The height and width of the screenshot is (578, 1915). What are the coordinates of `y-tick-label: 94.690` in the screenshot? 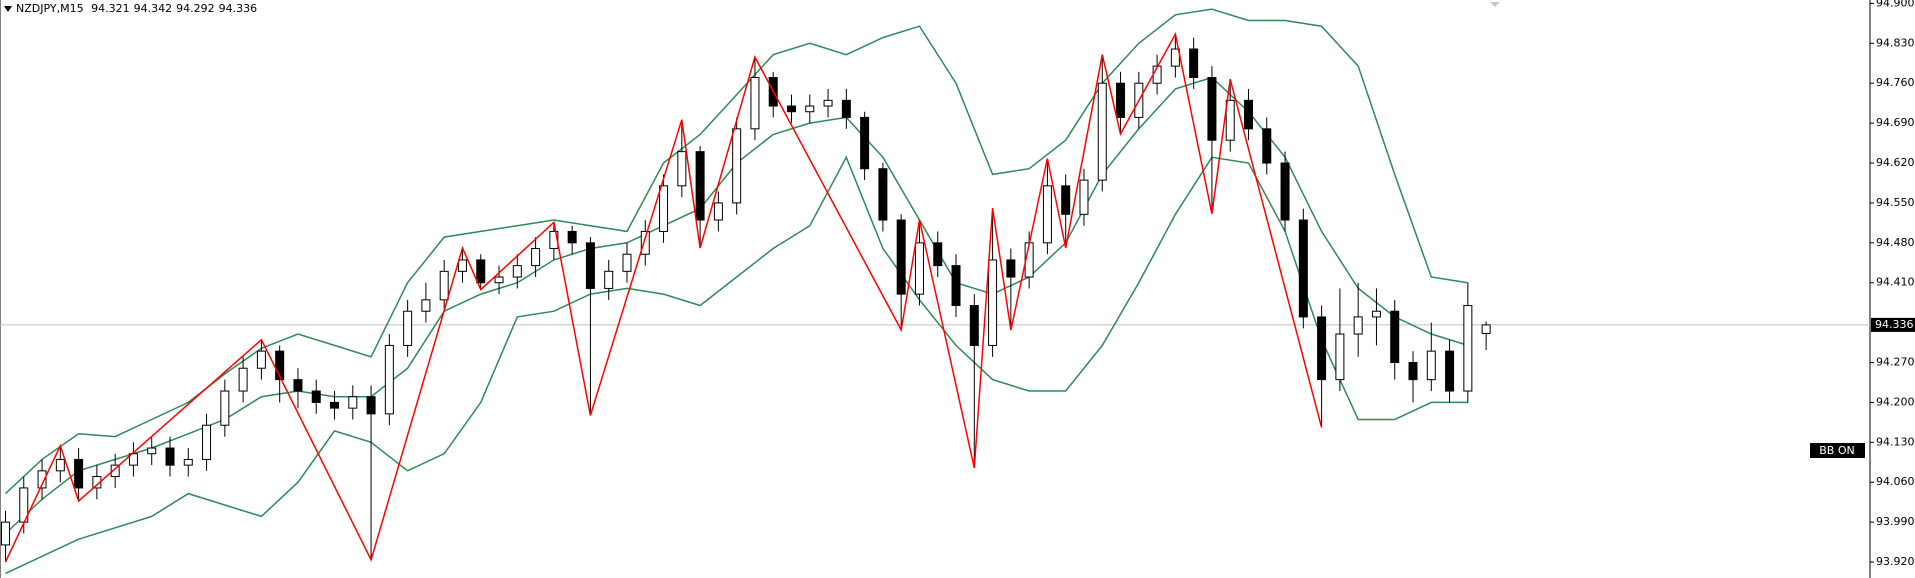 It's located at (1895, 122).